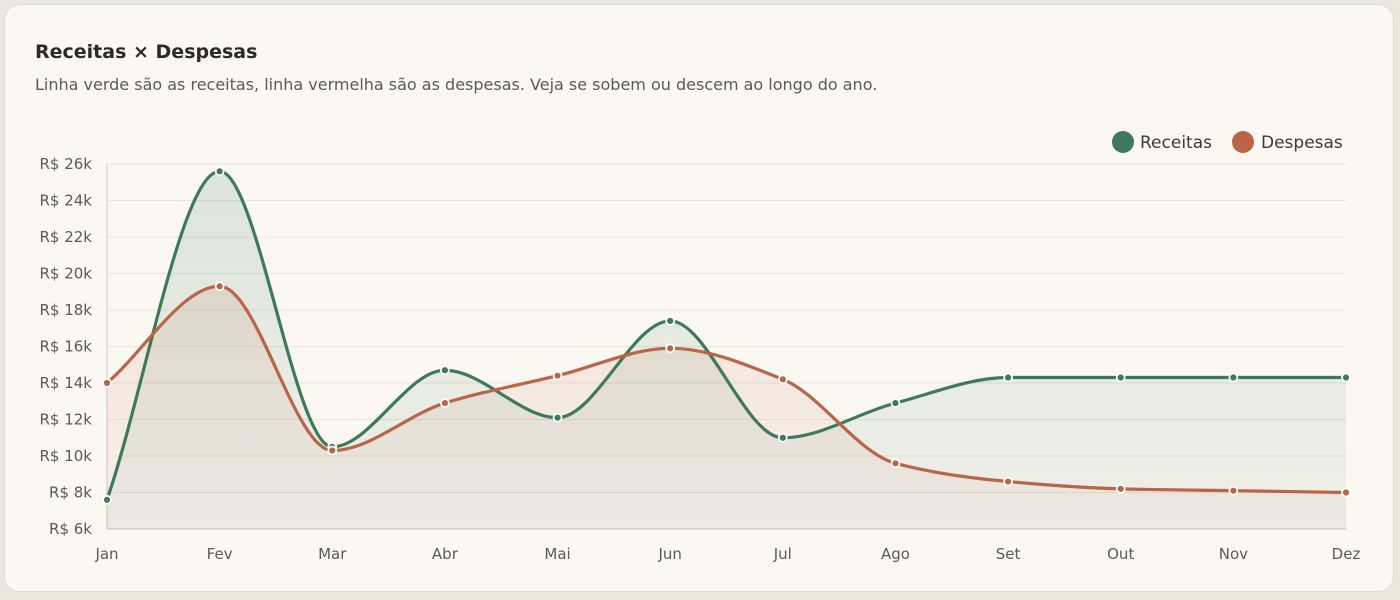  I want to click on y-tick-label: R$ 6k, so click(70, 529).